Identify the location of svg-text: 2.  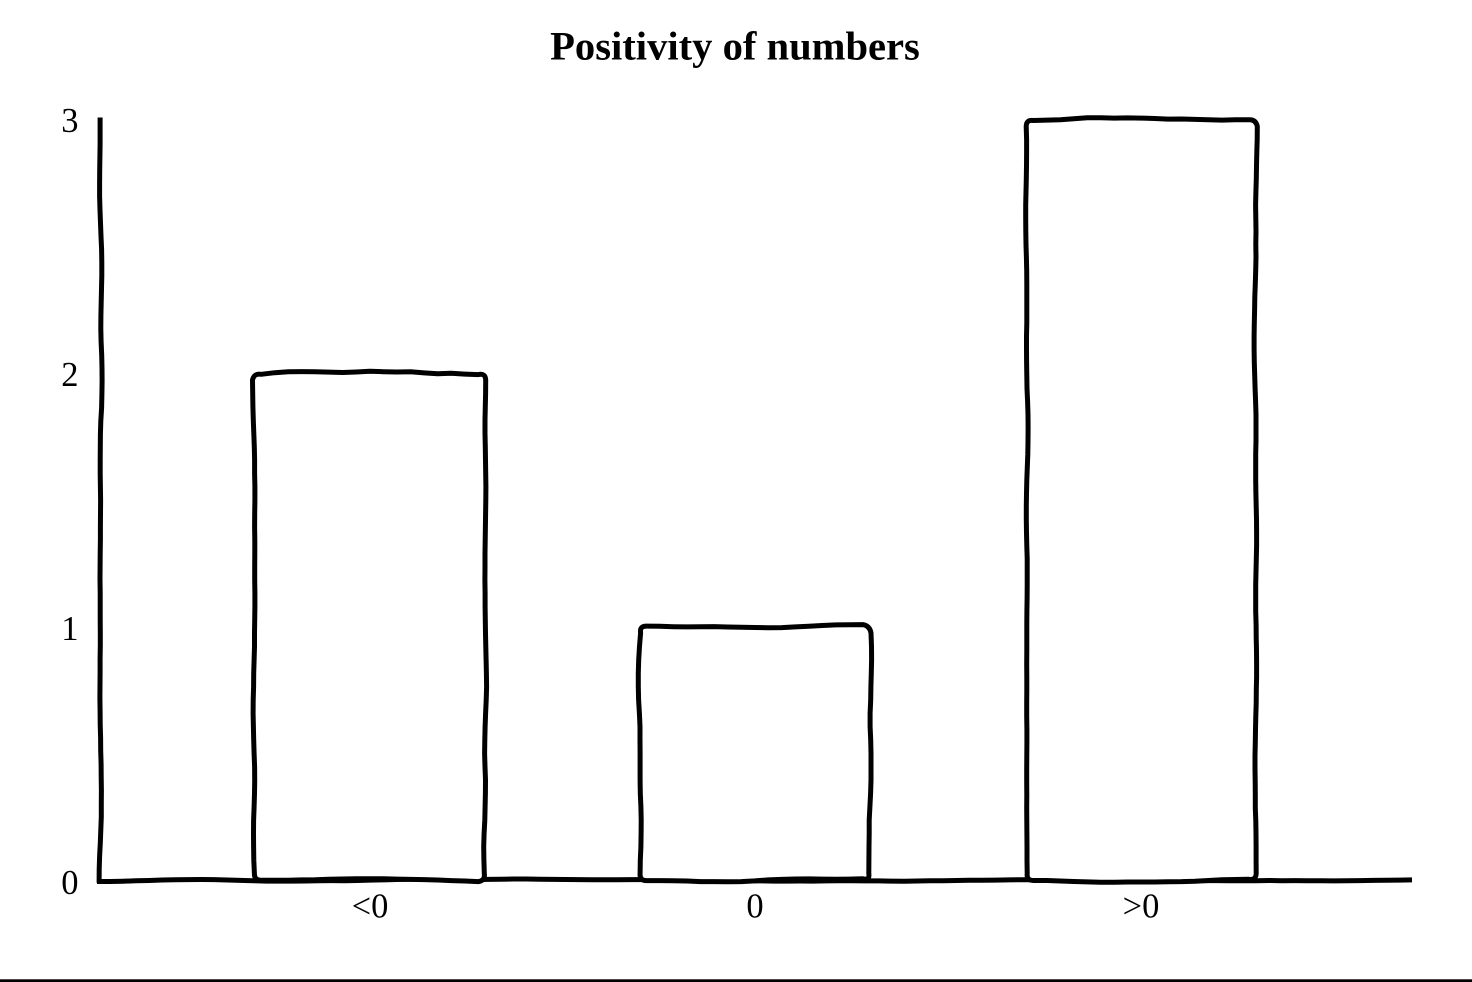
(69, 375).